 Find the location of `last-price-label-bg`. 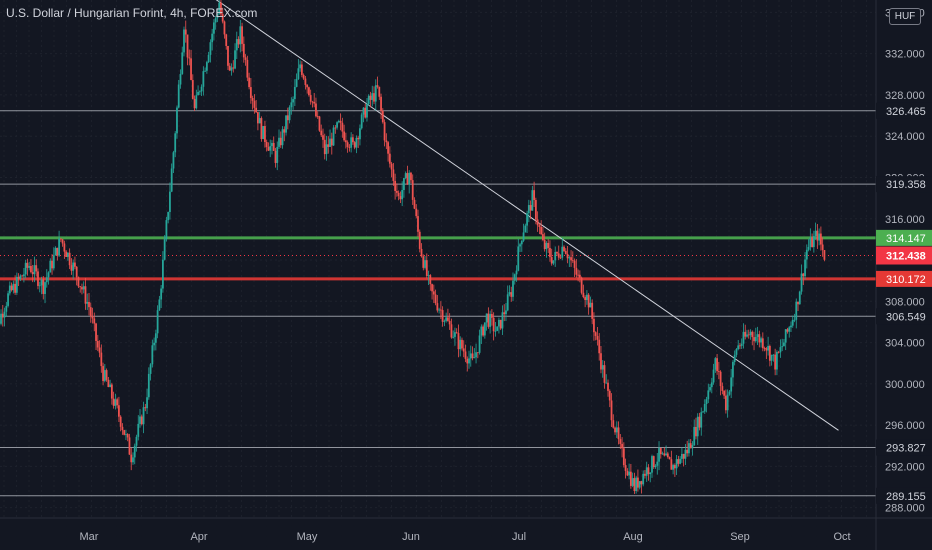

last-price-label-bg is located at coordinates (904, 255).